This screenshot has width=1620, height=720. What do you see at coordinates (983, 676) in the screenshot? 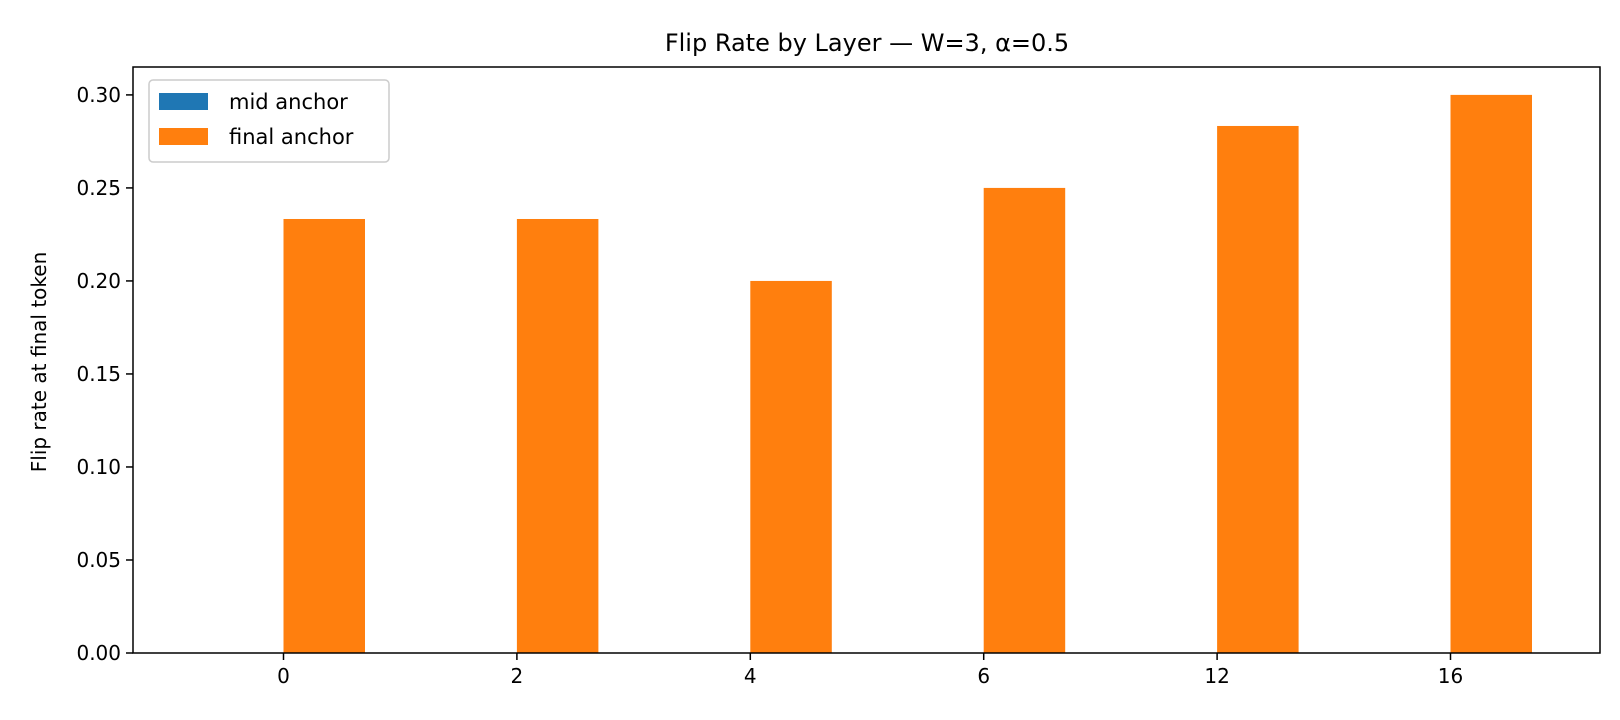
I see `x-tick-label: 6` at bounding box center [983, 676].